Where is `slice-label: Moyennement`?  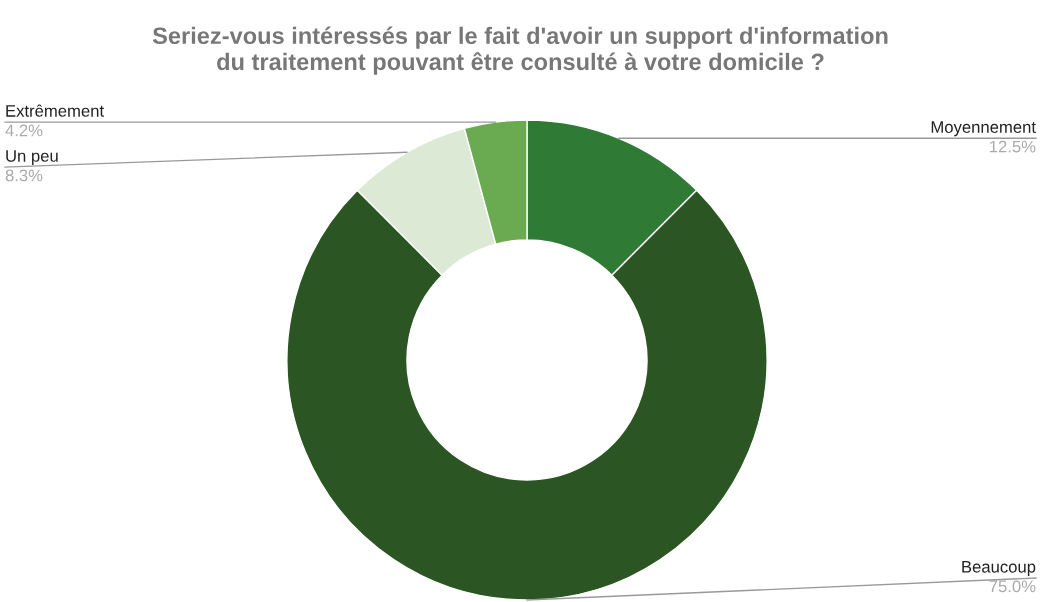
slice-label: Moyennement is located at coordinates (983, 129).